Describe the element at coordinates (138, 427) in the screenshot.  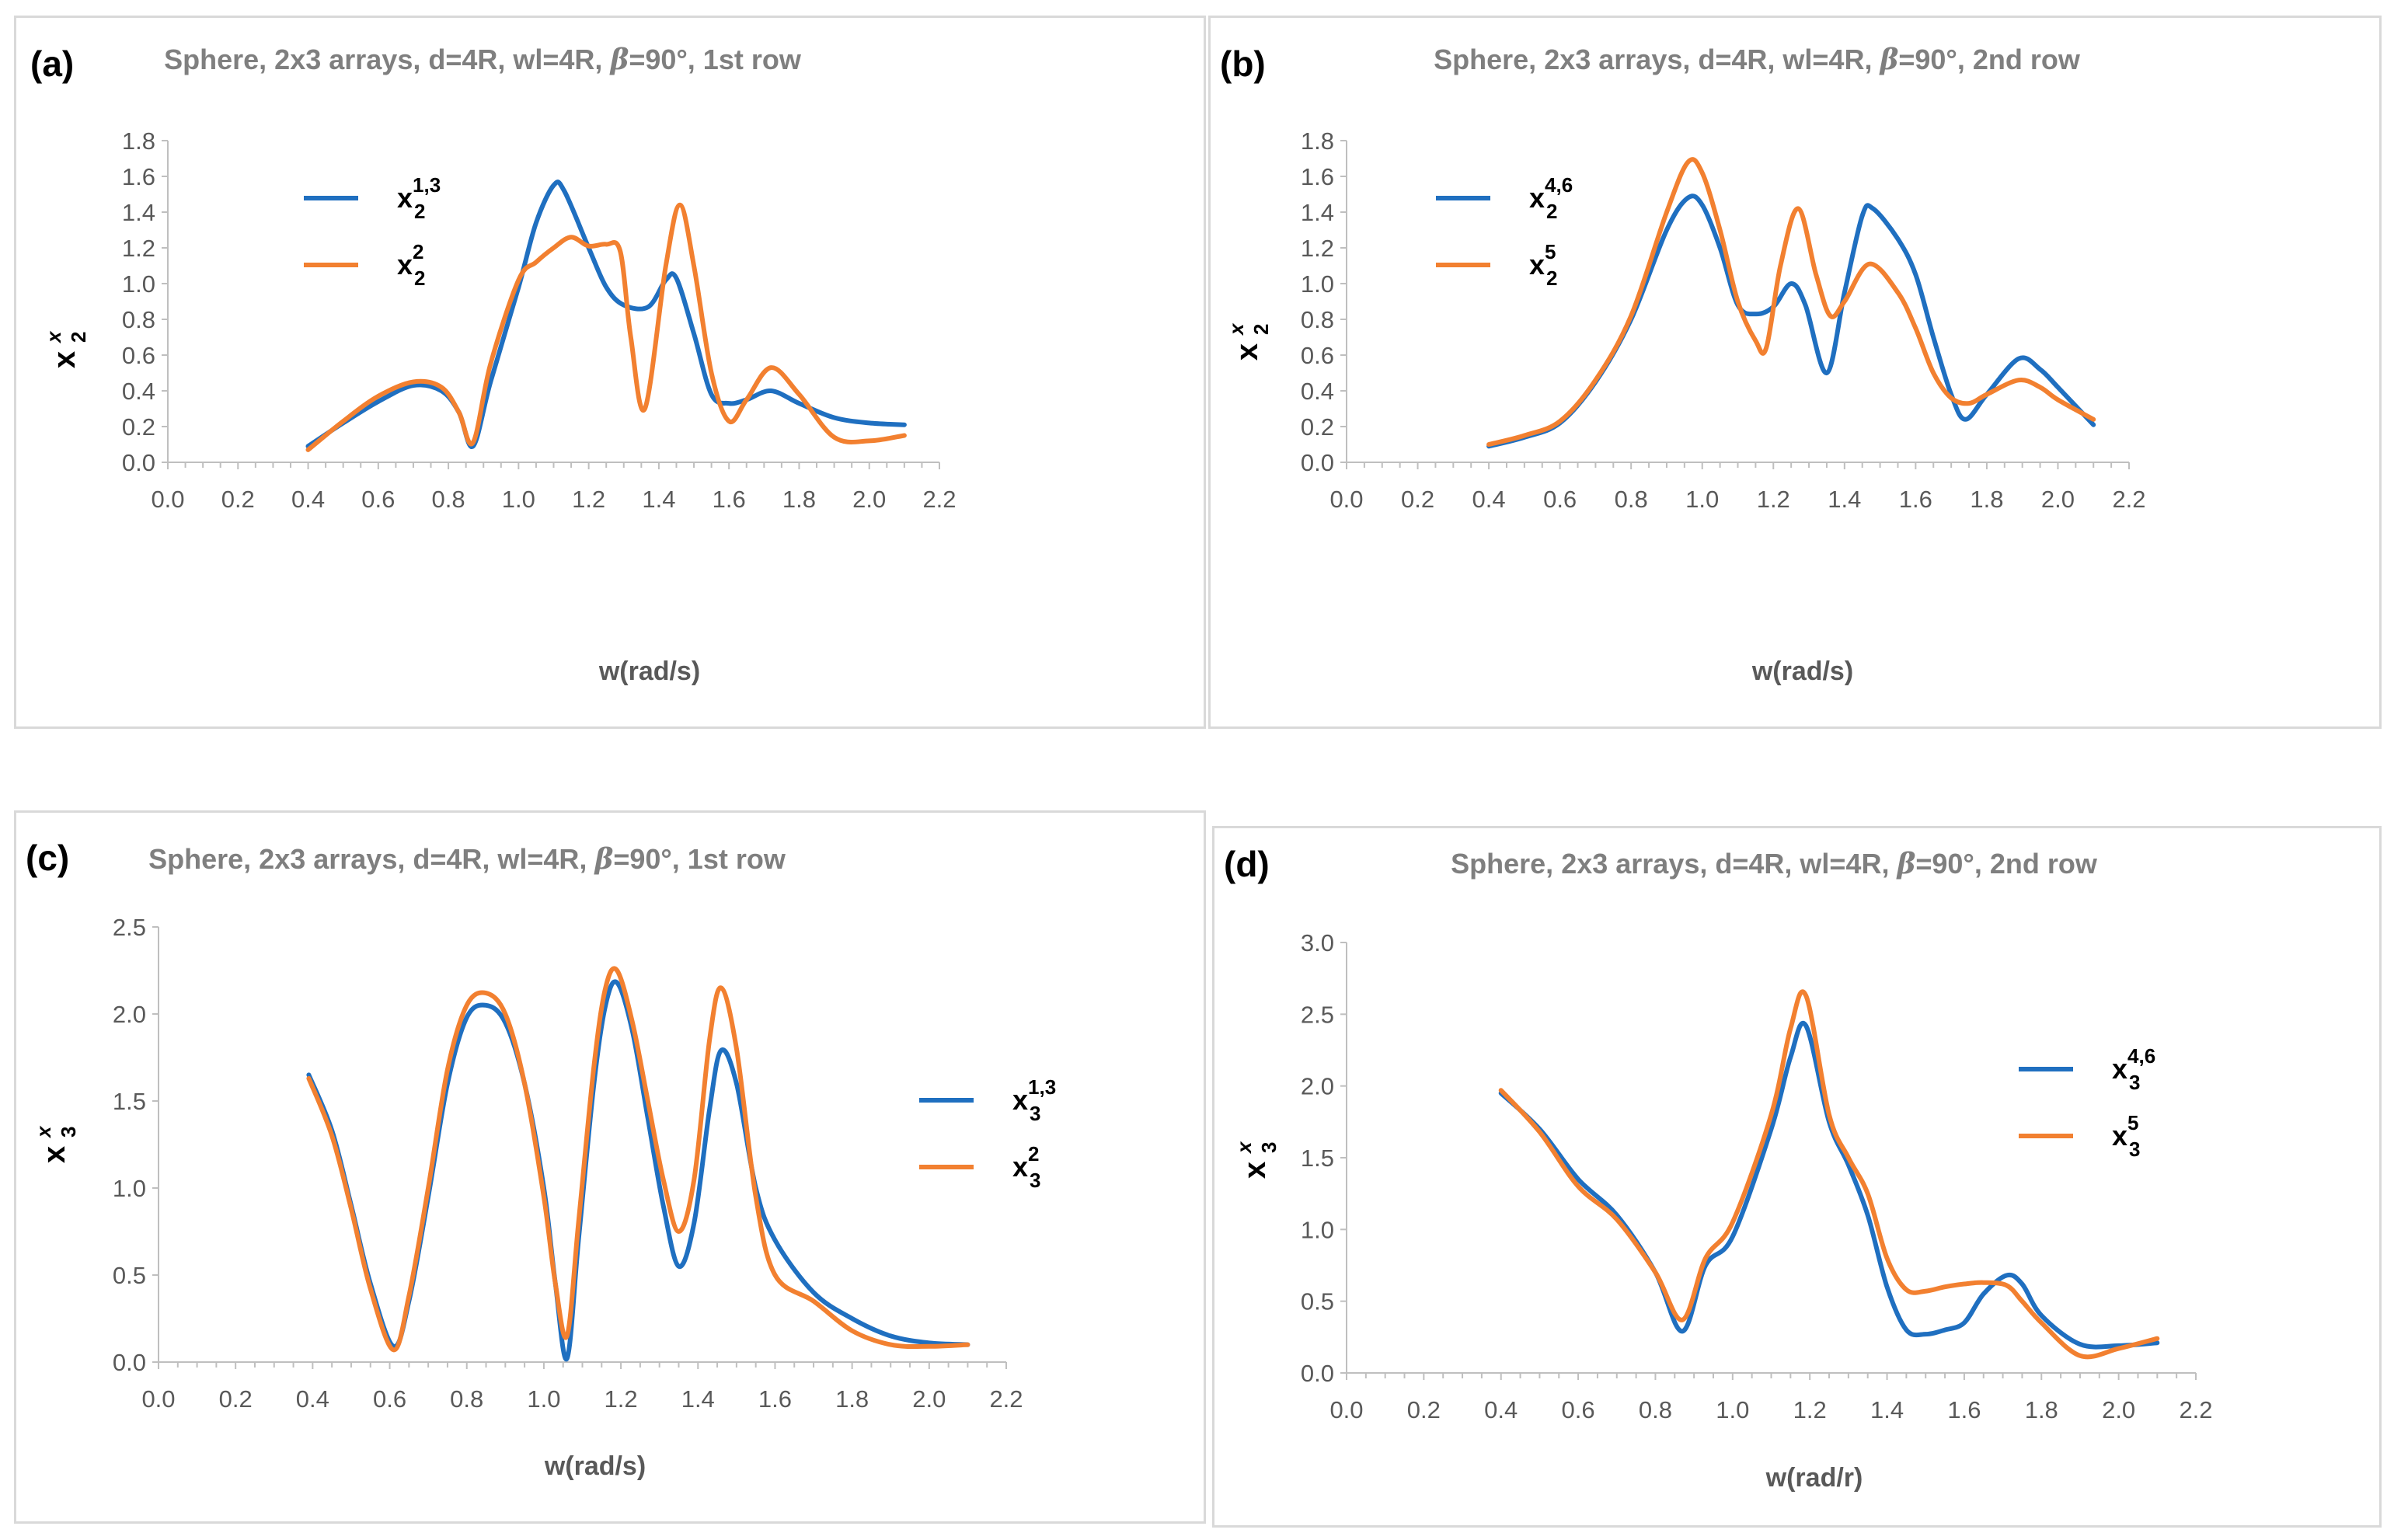
I see `y-tick-label: 0.2` at that location.